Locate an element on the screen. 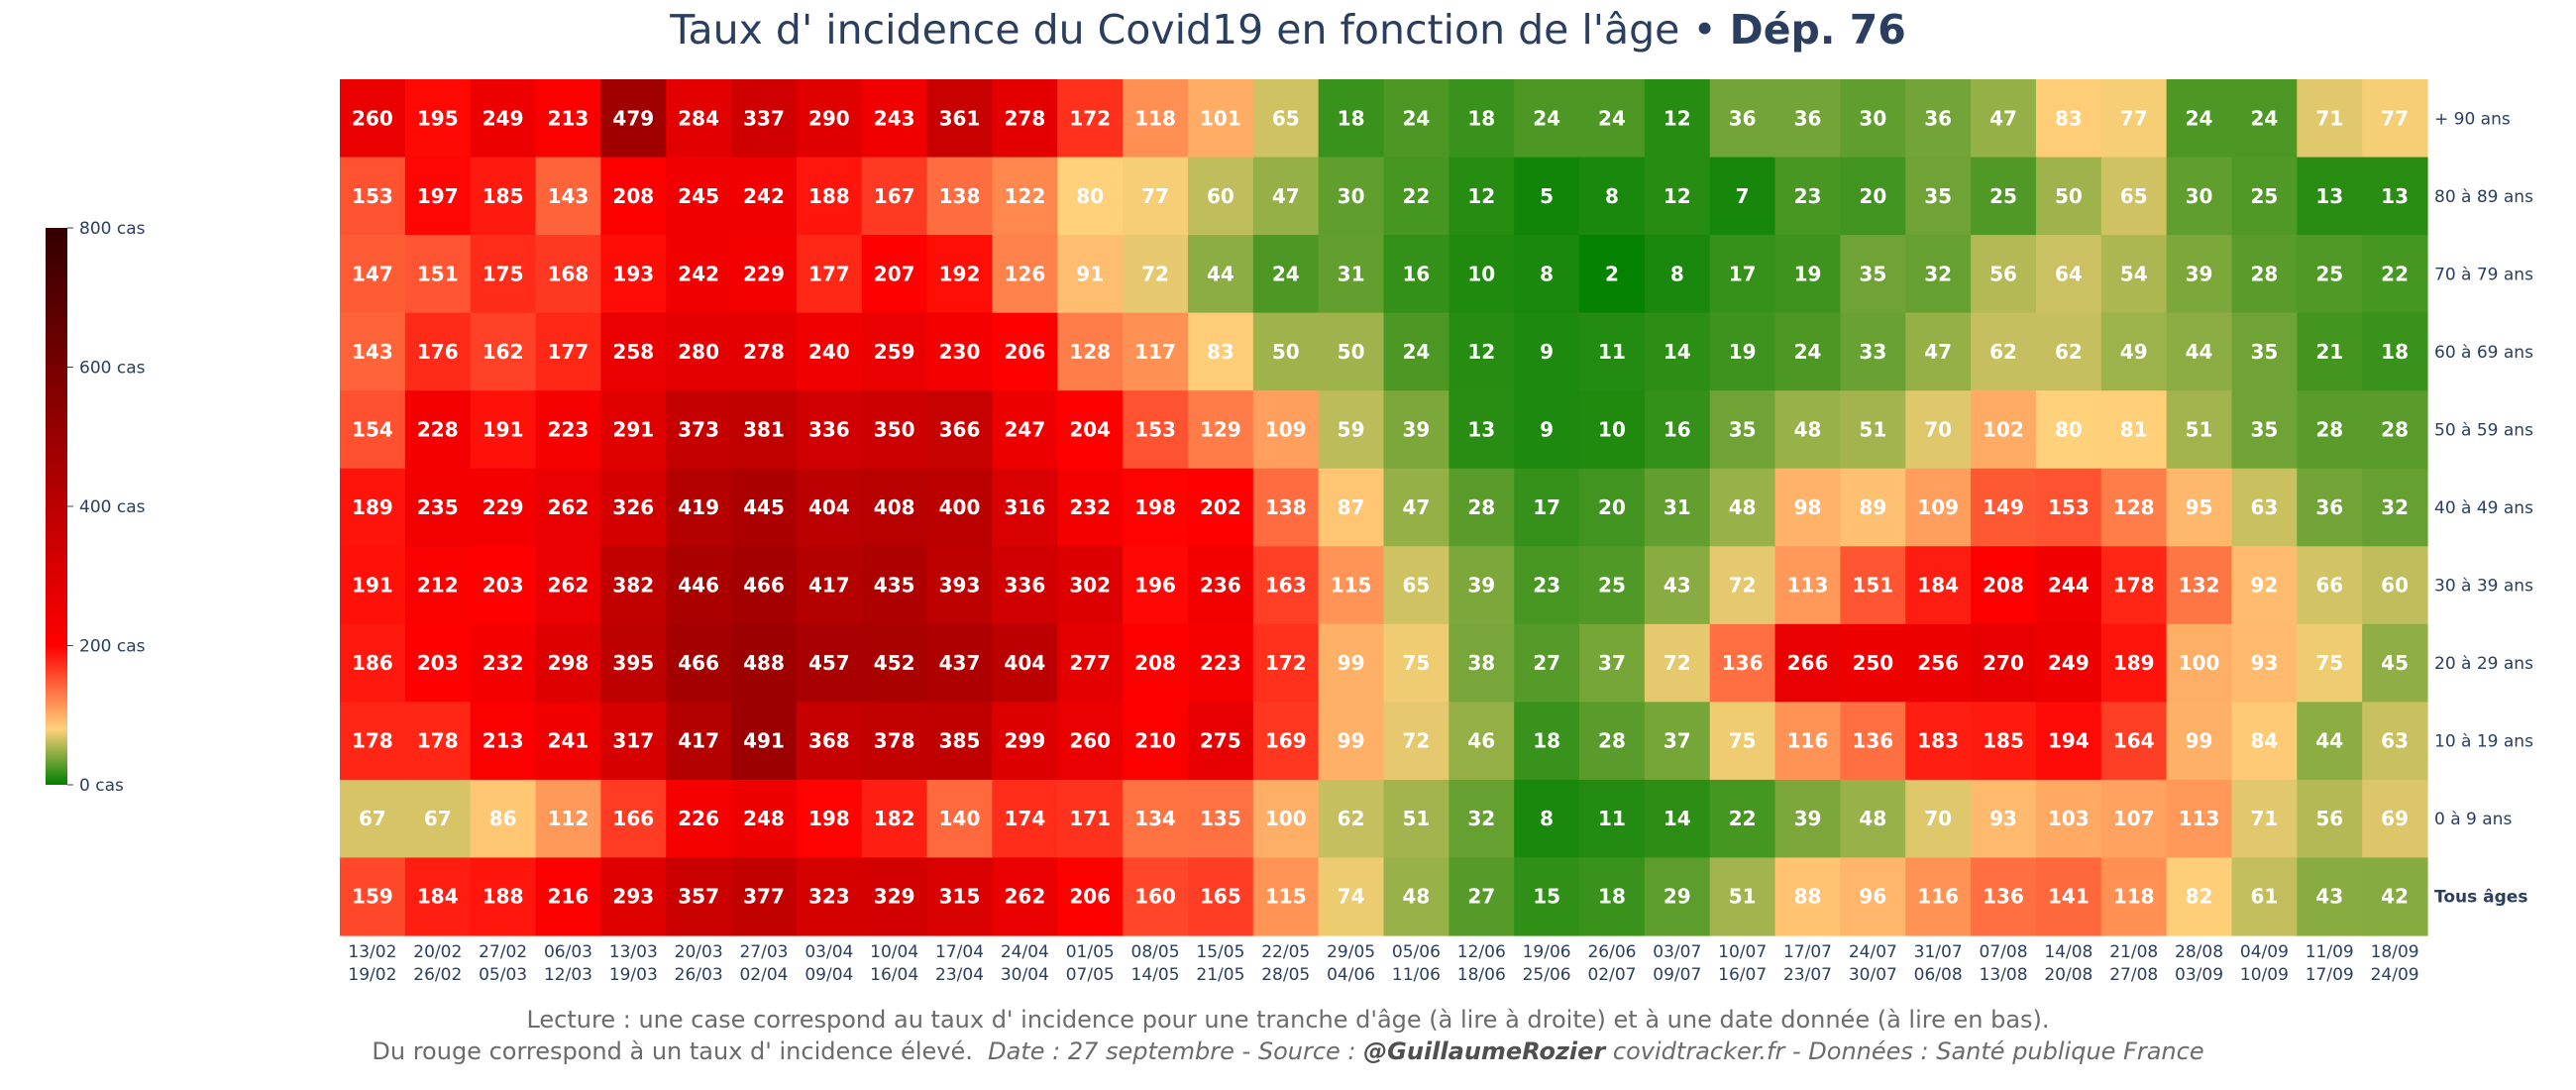 This screenshot has height=1090, width=2576. cell-value-label: 198 is located at coordinates (1155, 507).